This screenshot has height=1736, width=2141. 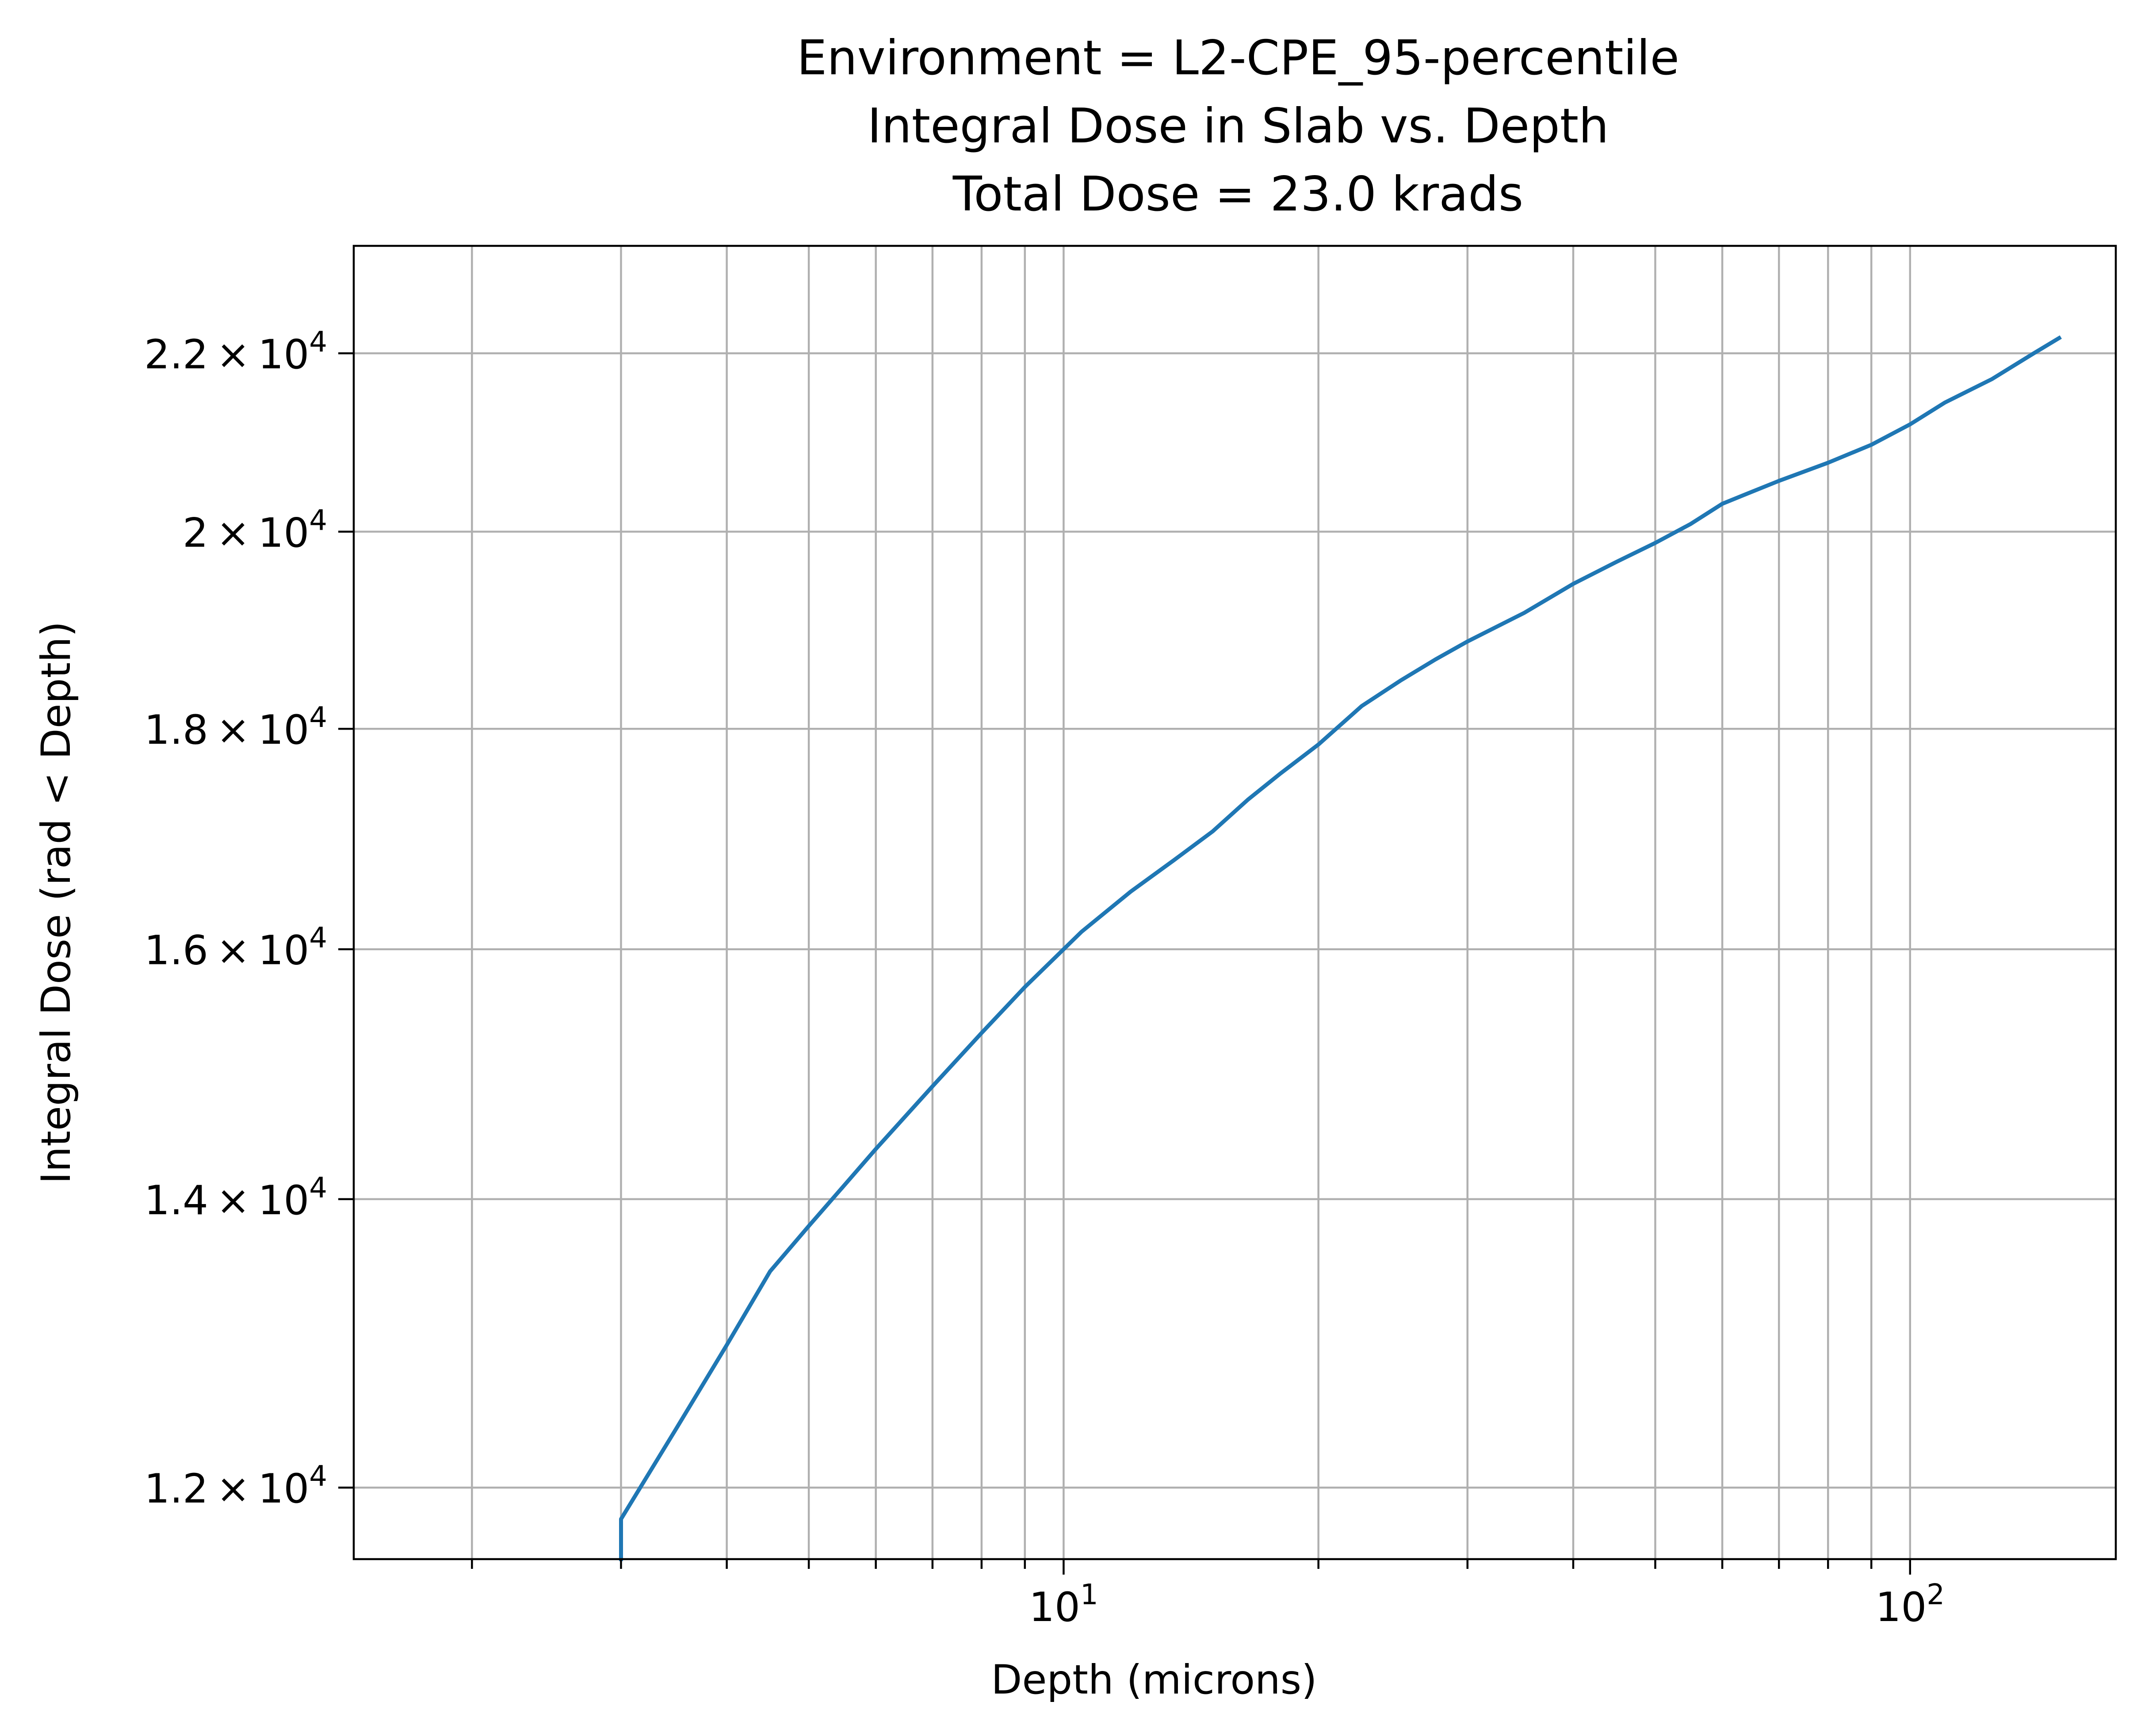 What do you see at coordinates (1910, 1605) in the screenshot?
I see `x-tick-label: 102` at bounding box center [1910, 1605].